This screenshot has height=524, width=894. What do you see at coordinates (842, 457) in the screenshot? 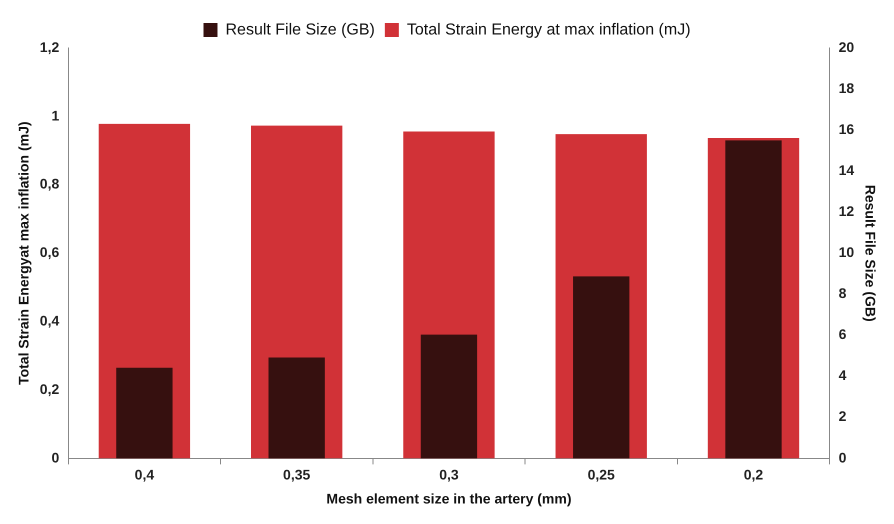
I see `y2-tick-label: 0` at bounding box center [842, 457].